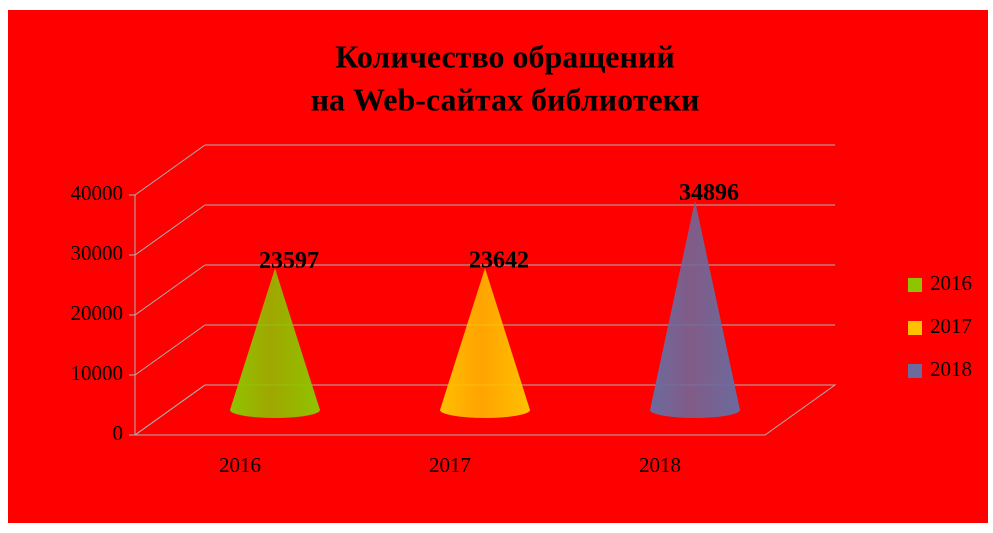  What do you see at coordinates (951, 283) in the screenshot?
I see `legend-label: 2016` at bounding box center [951, 283].